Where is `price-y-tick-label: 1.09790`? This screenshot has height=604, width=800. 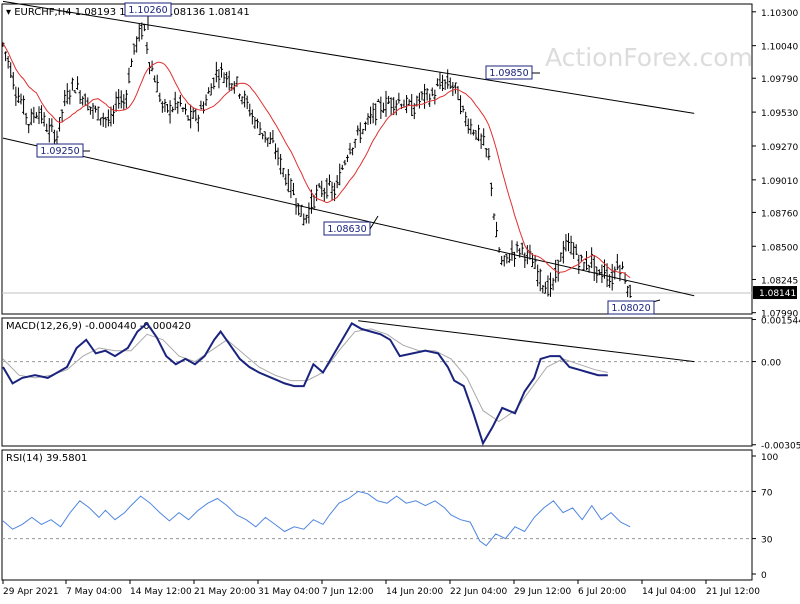
price-y-tick-label: 1.09790 is located at coordinates (779, 80).